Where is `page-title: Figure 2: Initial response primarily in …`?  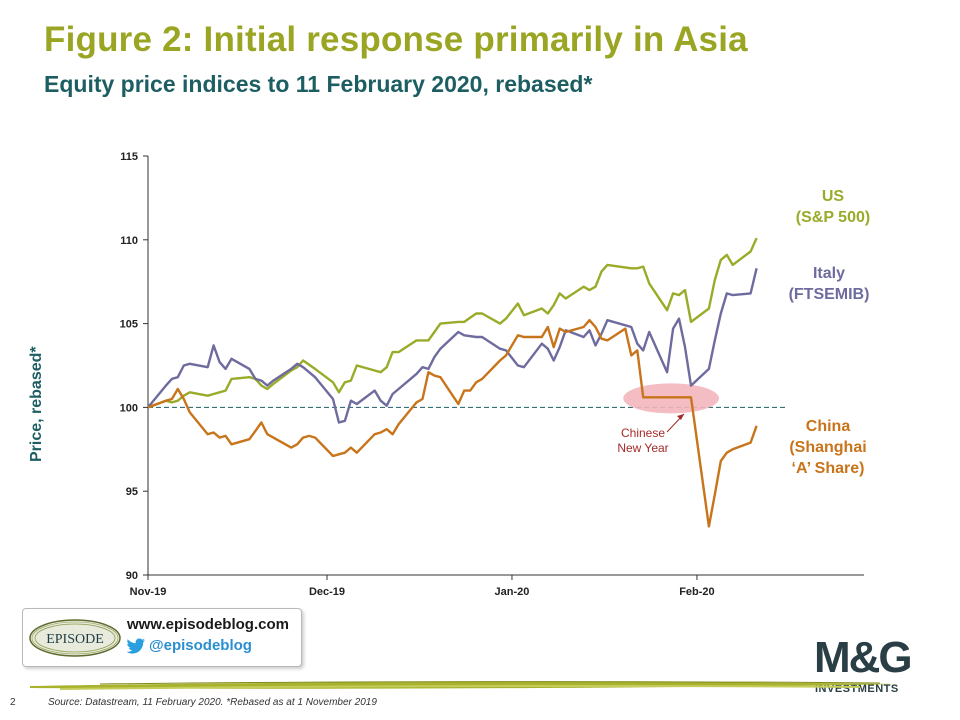 page-title: Figure 2: Initial response primarily in … is located at coordinates (396, 39).